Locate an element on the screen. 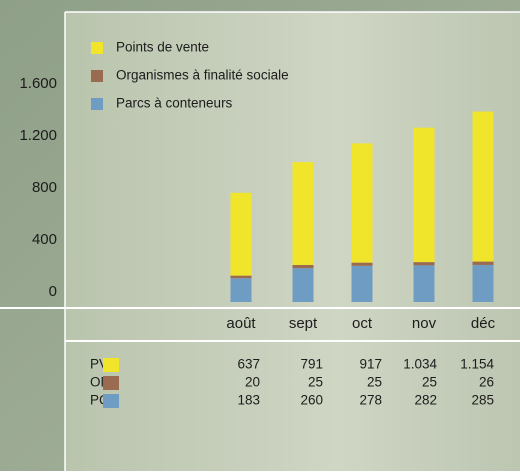 Image resolution: width=520 pixels, height=476 pixels. table-value: 791 is located at coordinates (311, 364).